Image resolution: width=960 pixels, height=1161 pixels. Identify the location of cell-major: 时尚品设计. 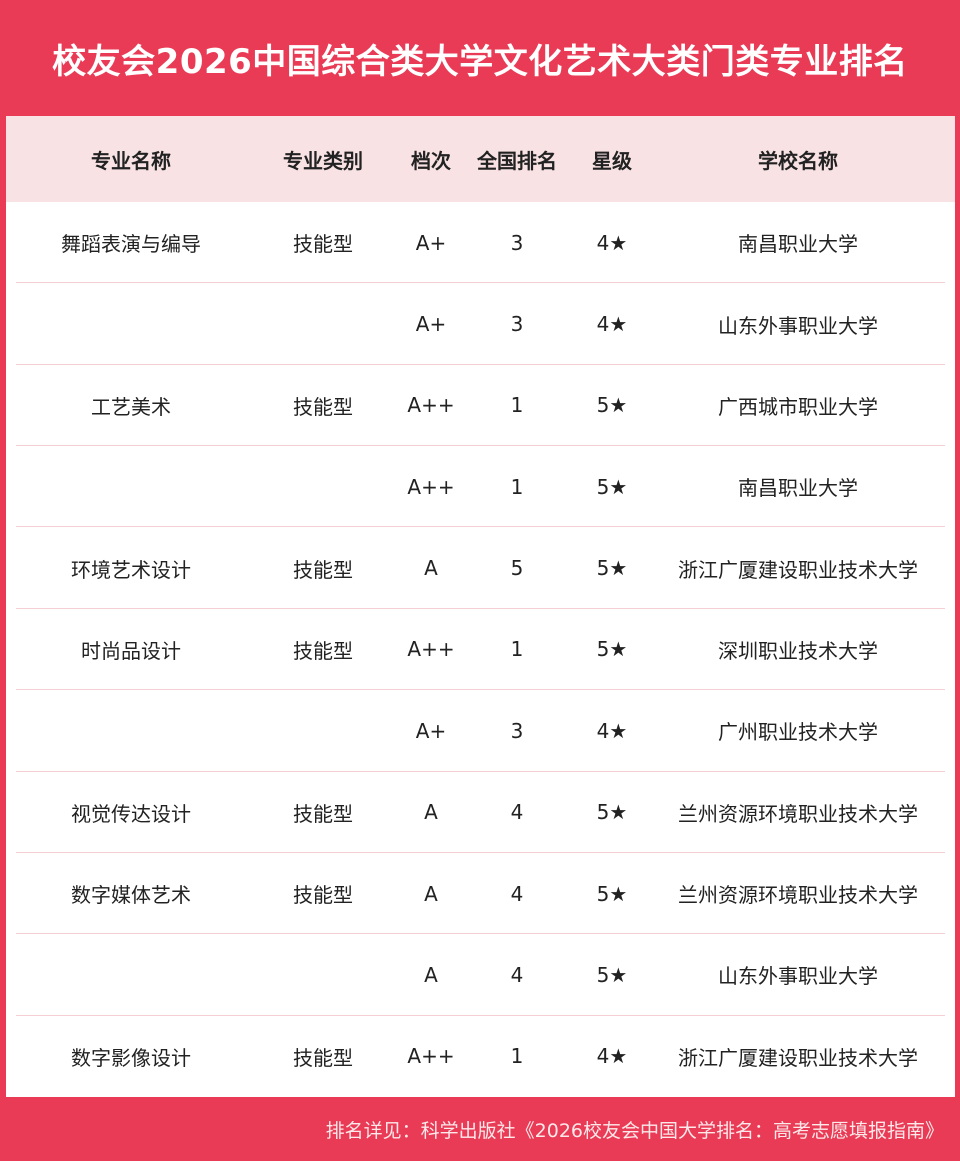
(131, 650).